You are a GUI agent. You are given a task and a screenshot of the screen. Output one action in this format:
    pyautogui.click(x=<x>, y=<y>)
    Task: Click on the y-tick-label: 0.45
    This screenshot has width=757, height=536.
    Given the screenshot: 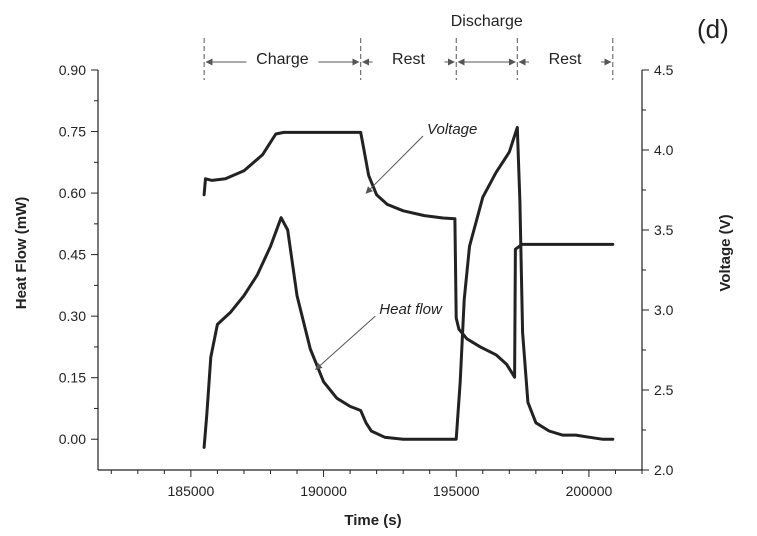 What is the action you would take?
    pyautogui.click(x=72, y=255)
    